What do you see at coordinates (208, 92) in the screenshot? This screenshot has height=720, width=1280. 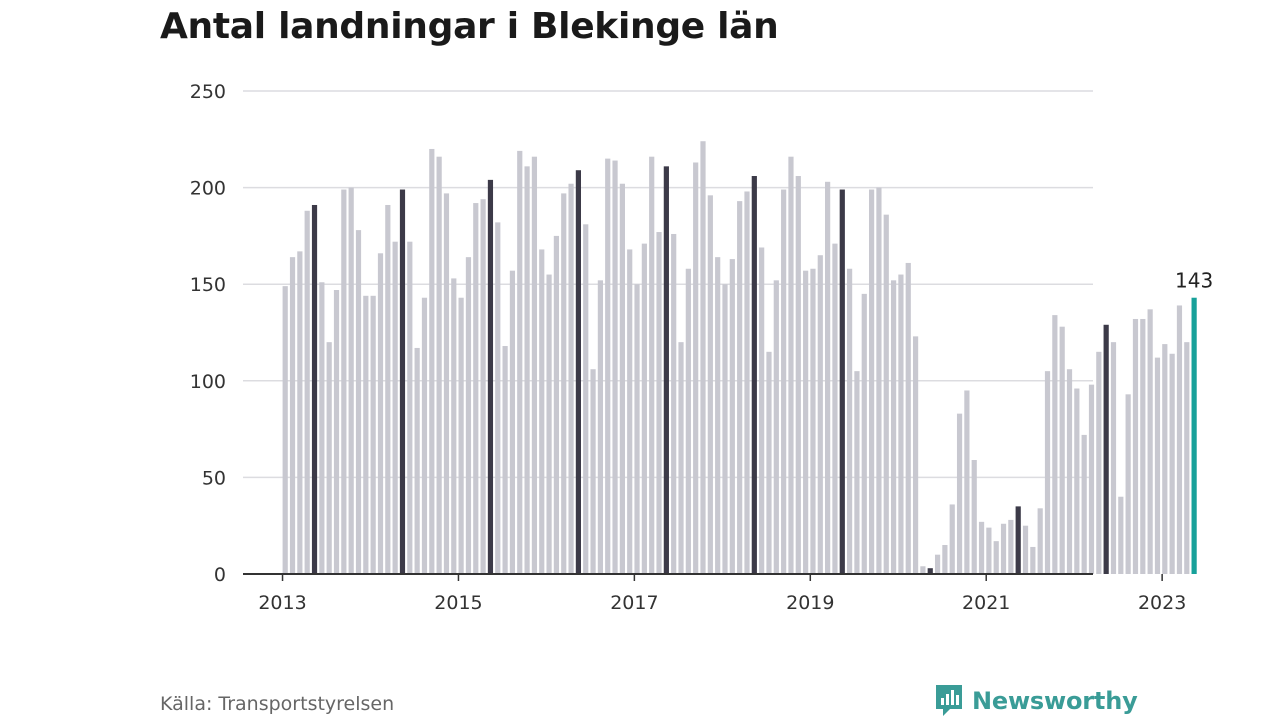 I see `y-tick-label: 250` at bounding box center [208, 92].